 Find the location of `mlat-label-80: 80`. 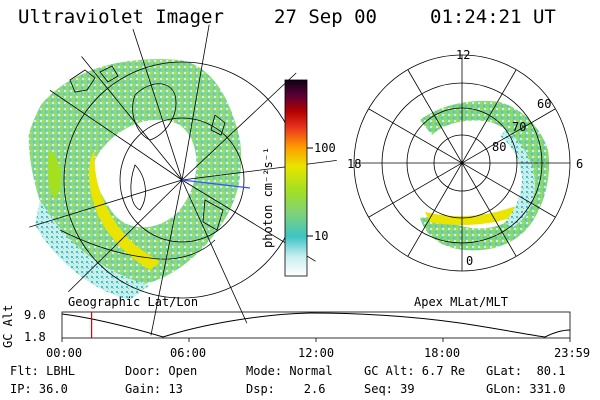

mlat-label-80: 80 is located at coordinates (499, 147).